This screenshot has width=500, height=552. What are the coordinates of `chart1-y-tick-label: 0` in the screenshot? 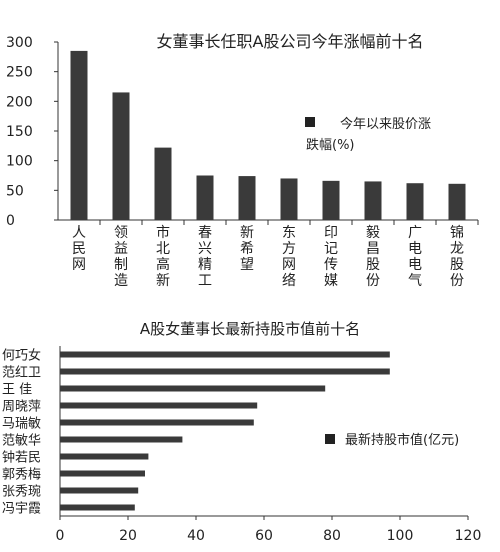 It's located at (10, 221).